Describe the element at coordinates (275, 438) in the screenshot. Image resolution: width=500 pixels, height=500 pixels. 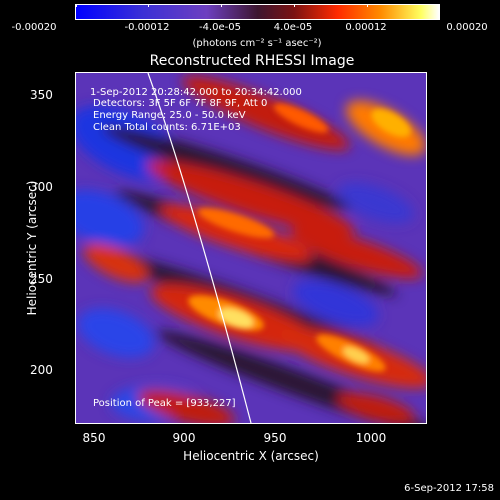
I see `x-tick-label: 950` at that location.